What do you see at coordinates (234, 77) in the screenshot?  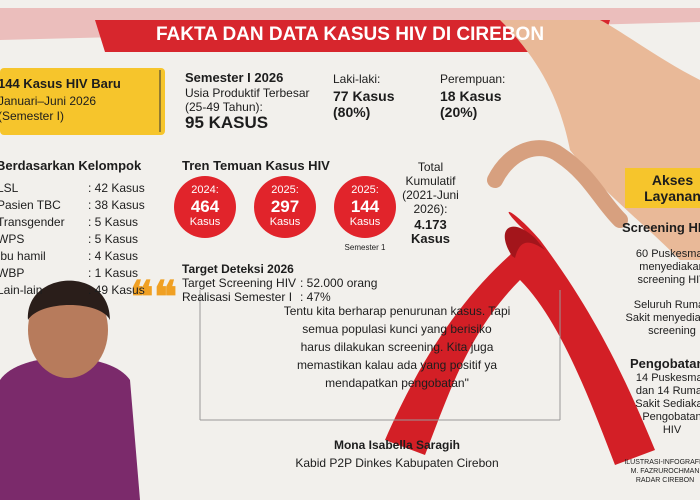 I see `age-heading: Semester I 2026` at bounding box center [234, 77].